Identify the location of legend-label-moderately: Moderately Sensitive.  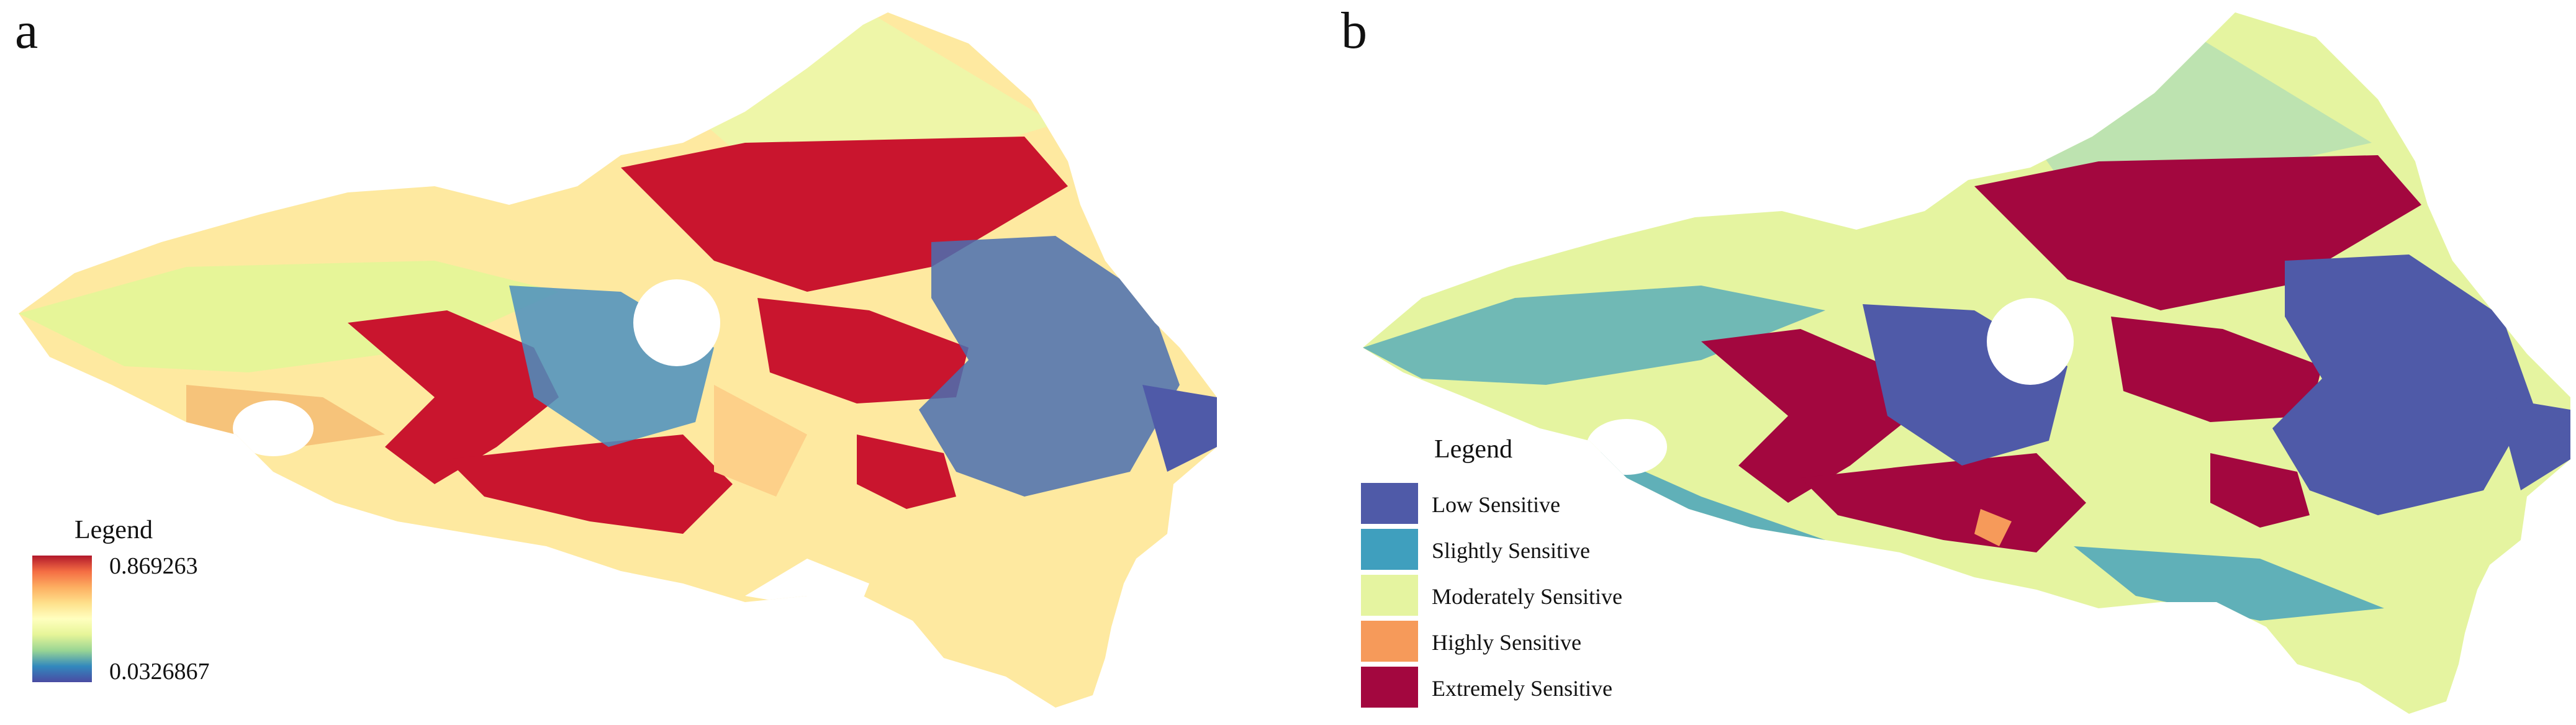
(1527, 596).